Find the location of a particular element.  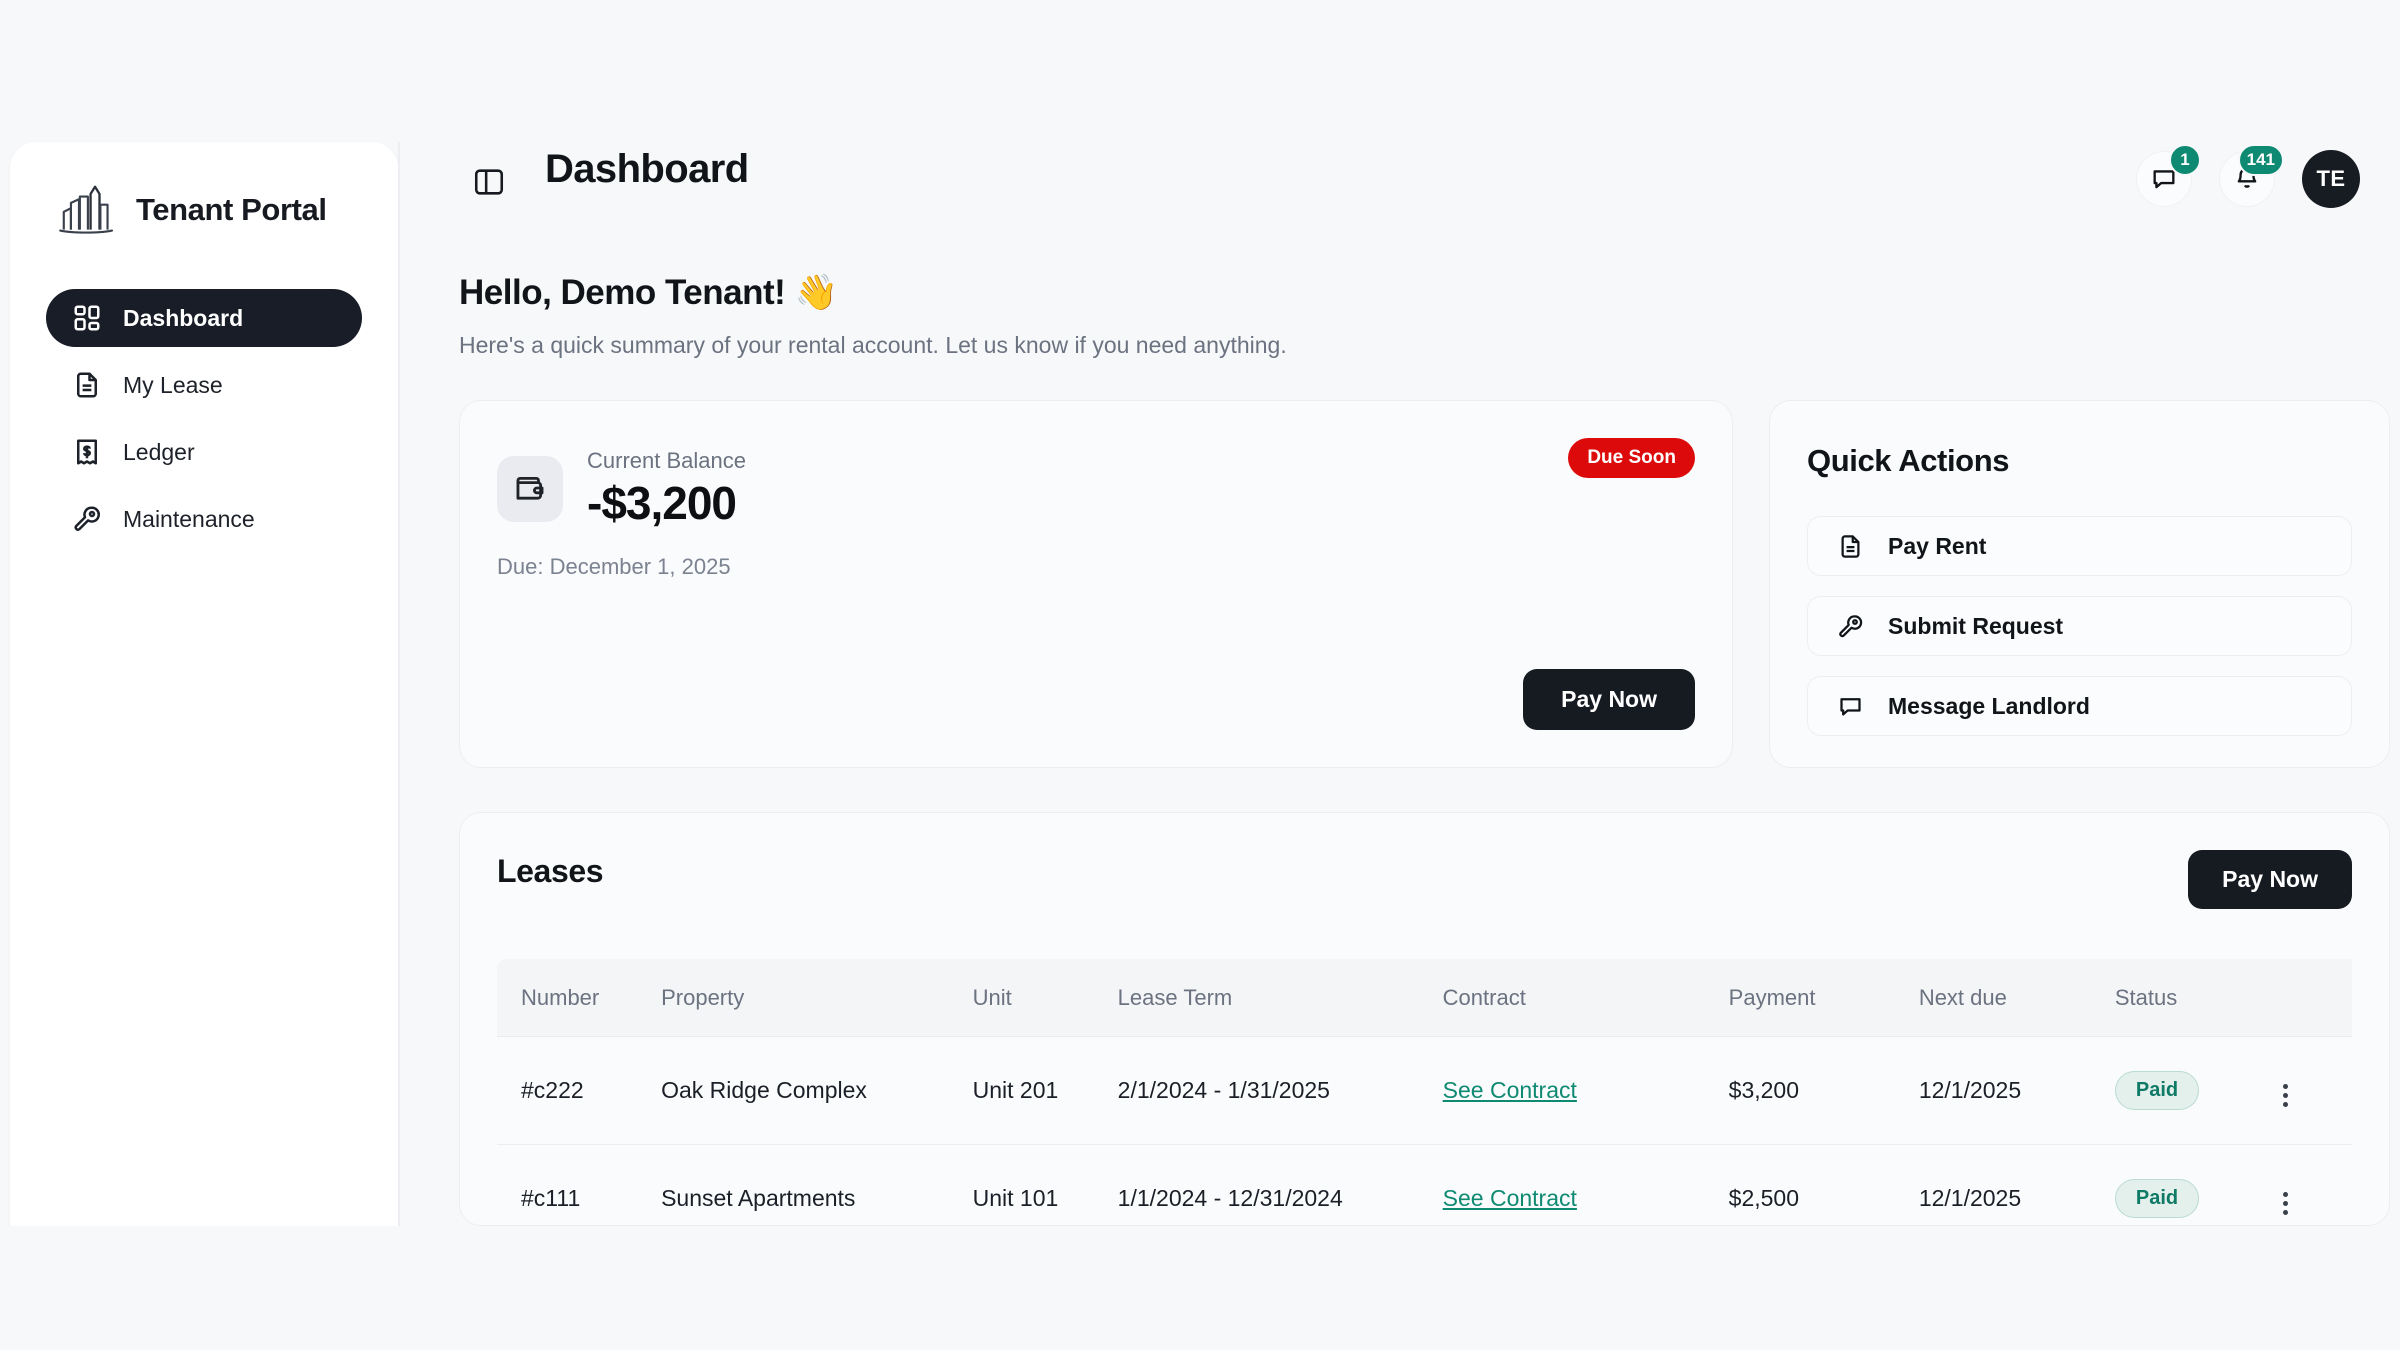

sidebar-item-my-lease: My Lease is located at coordinates (204, 385).